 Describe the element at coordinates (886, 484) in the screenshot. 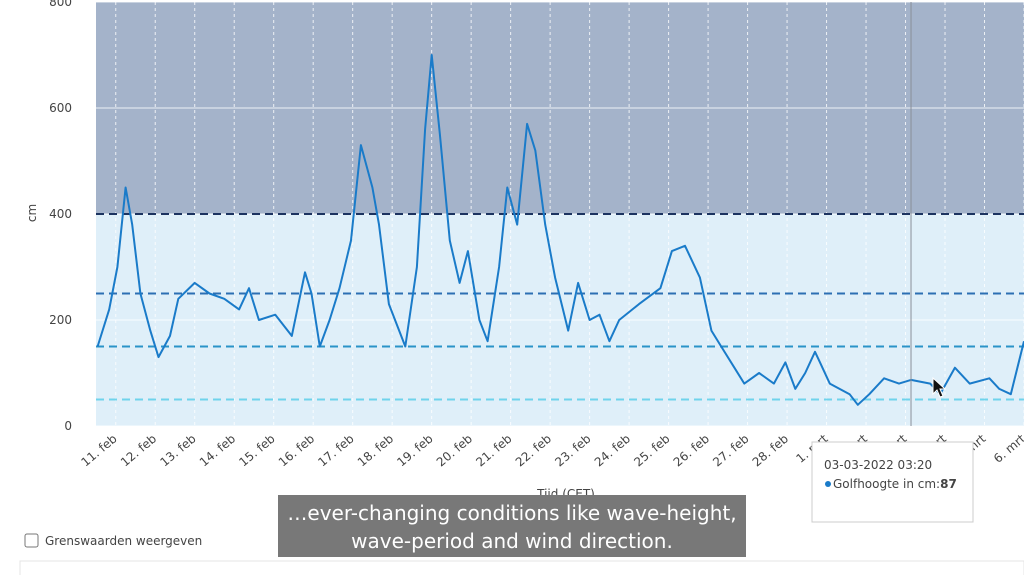

I see `tooltip-series: Golfhoogte in cm:` at that location.